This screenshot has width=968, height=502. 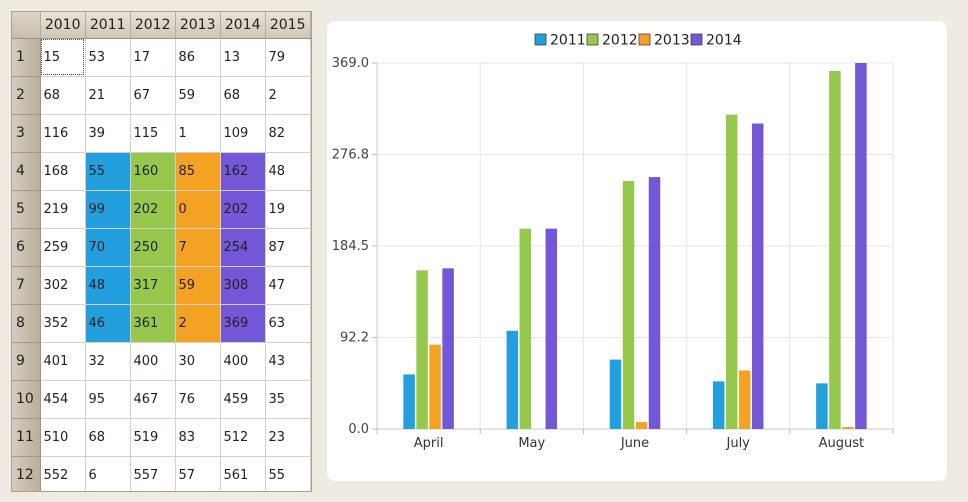 What do you see at coordinates (243, 133) in the screenshot?
I see `table-cell: 109` at bounding box center [243, 133].